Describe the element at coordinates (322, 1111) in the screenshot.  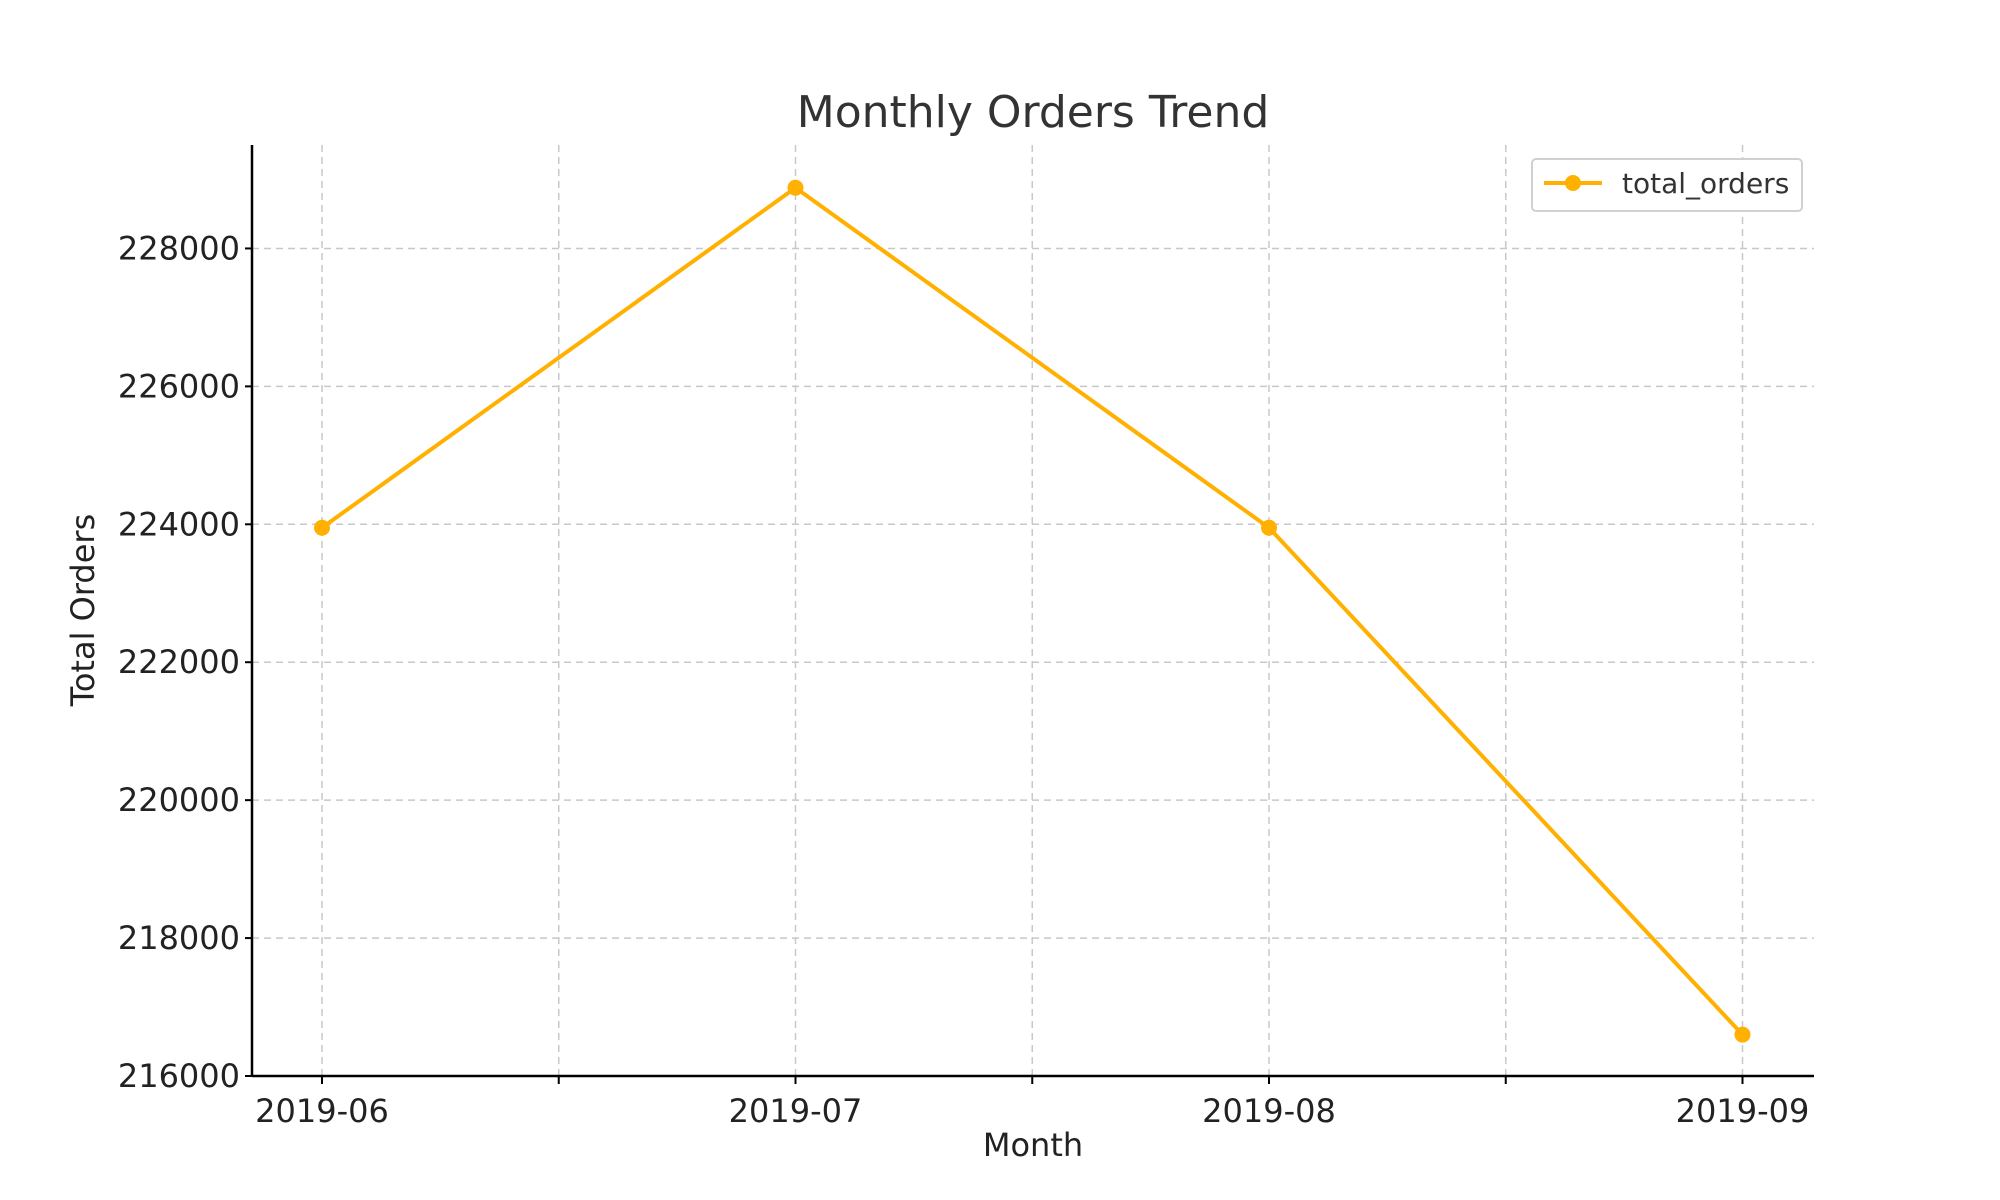
I see `x-tick-label: 2019-06` at that location.